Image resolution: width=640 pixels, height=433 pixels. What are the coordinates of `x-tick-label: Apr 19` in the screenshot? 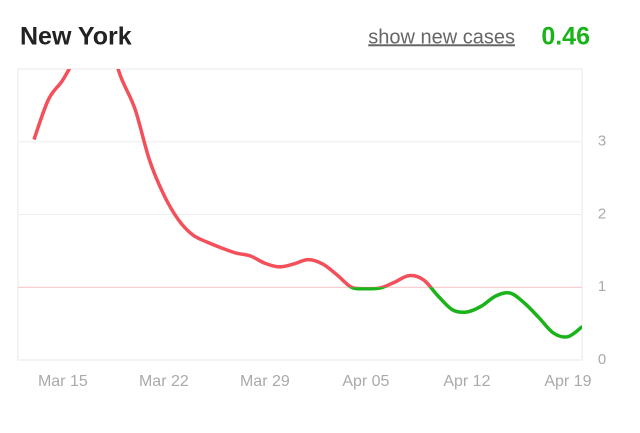 It's located at (567, 381).